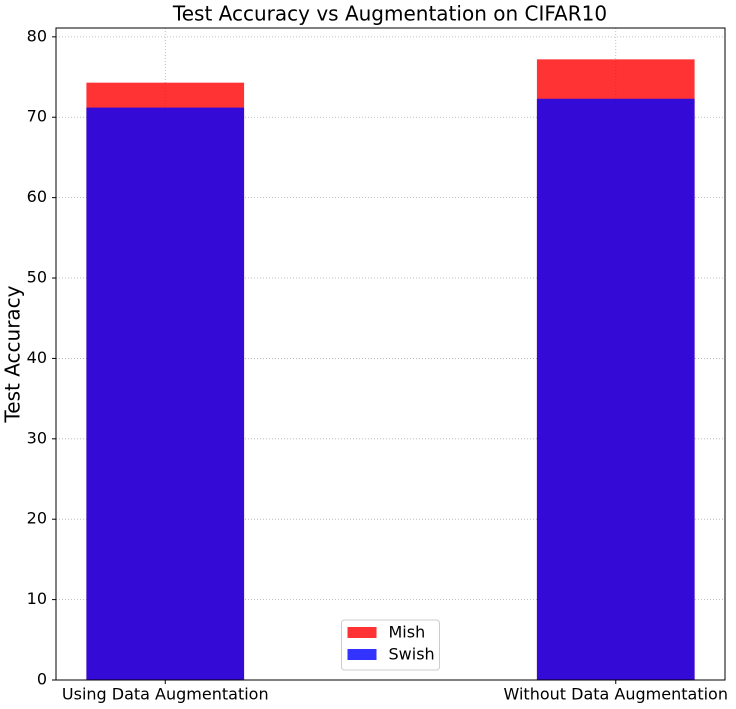  Describe the element at coordinates (42, 679) in the screenshot. I see `y-tick-label: 0` at that location.